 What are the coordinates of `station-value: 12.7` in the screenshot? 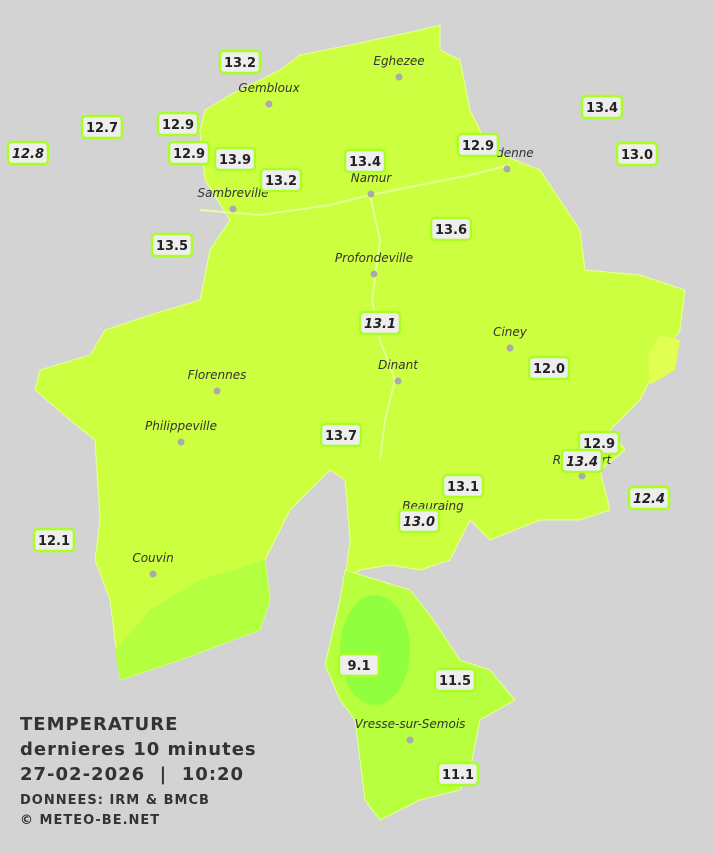 It's located at (102, 128).